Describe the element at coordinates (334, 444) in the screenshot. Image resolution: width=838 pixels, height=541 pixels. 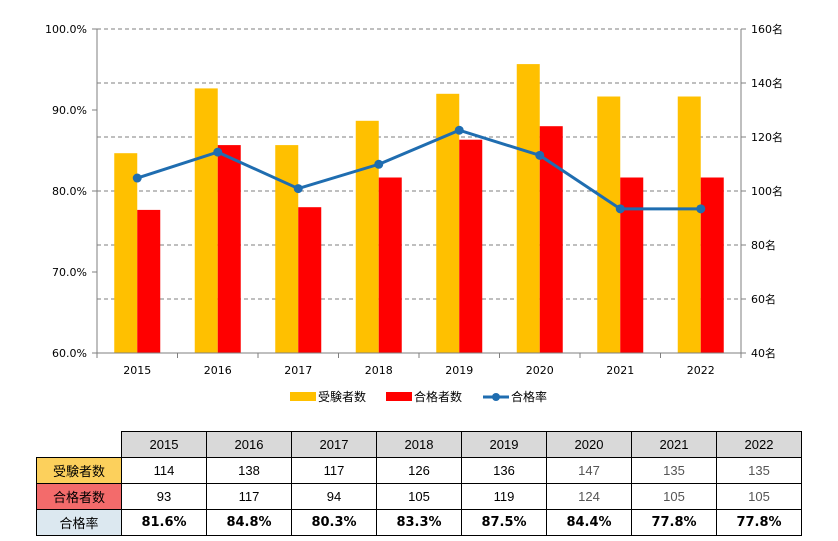
I see `table-year: 2017` at that location.